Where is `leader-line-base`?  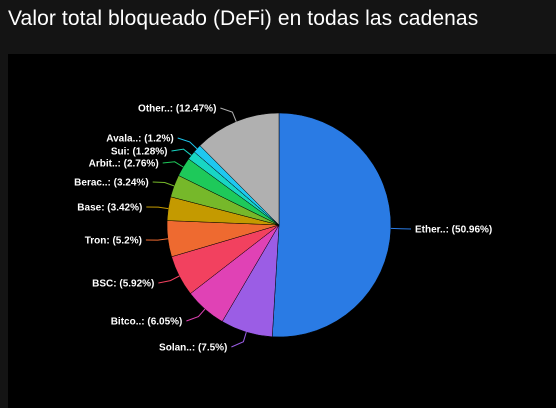 leader-line-base is located at coordinates (157, 208).